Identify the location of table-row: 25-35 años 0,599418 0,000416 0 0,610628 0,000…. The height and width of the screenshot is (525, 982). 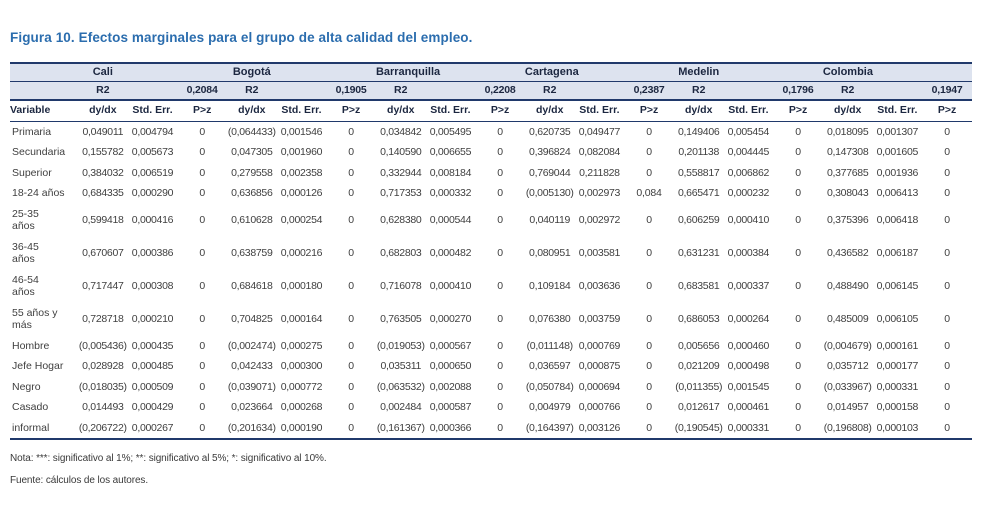
(491, 220).